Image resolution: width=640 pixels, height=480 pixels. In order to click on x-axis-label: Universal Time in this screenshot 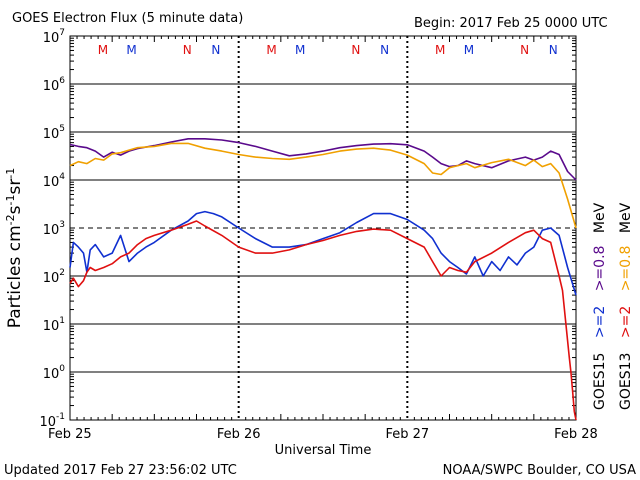, I will do `click(323, 450)`.